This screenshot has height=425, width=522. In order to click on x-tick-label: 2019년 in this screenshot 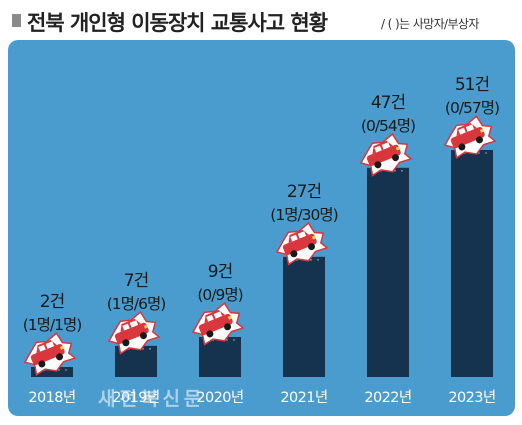, I will do `click(135, 397)`.